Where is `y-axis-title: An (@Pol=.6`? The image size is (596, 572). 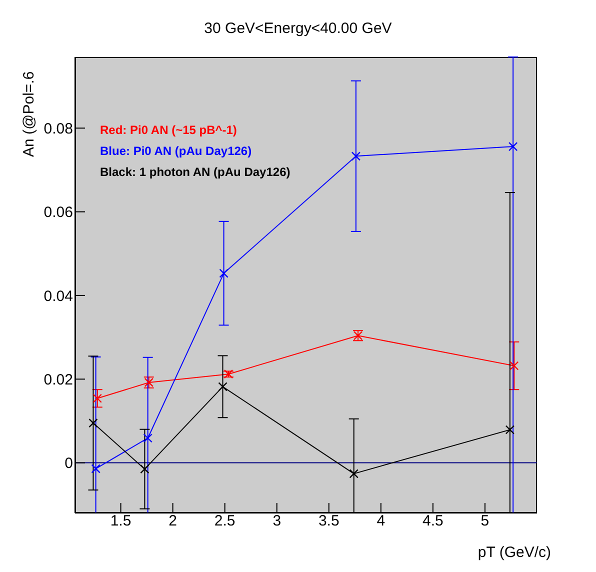
y-axis-title: An (@Pol=.6 is located at coordinates (29, 114).